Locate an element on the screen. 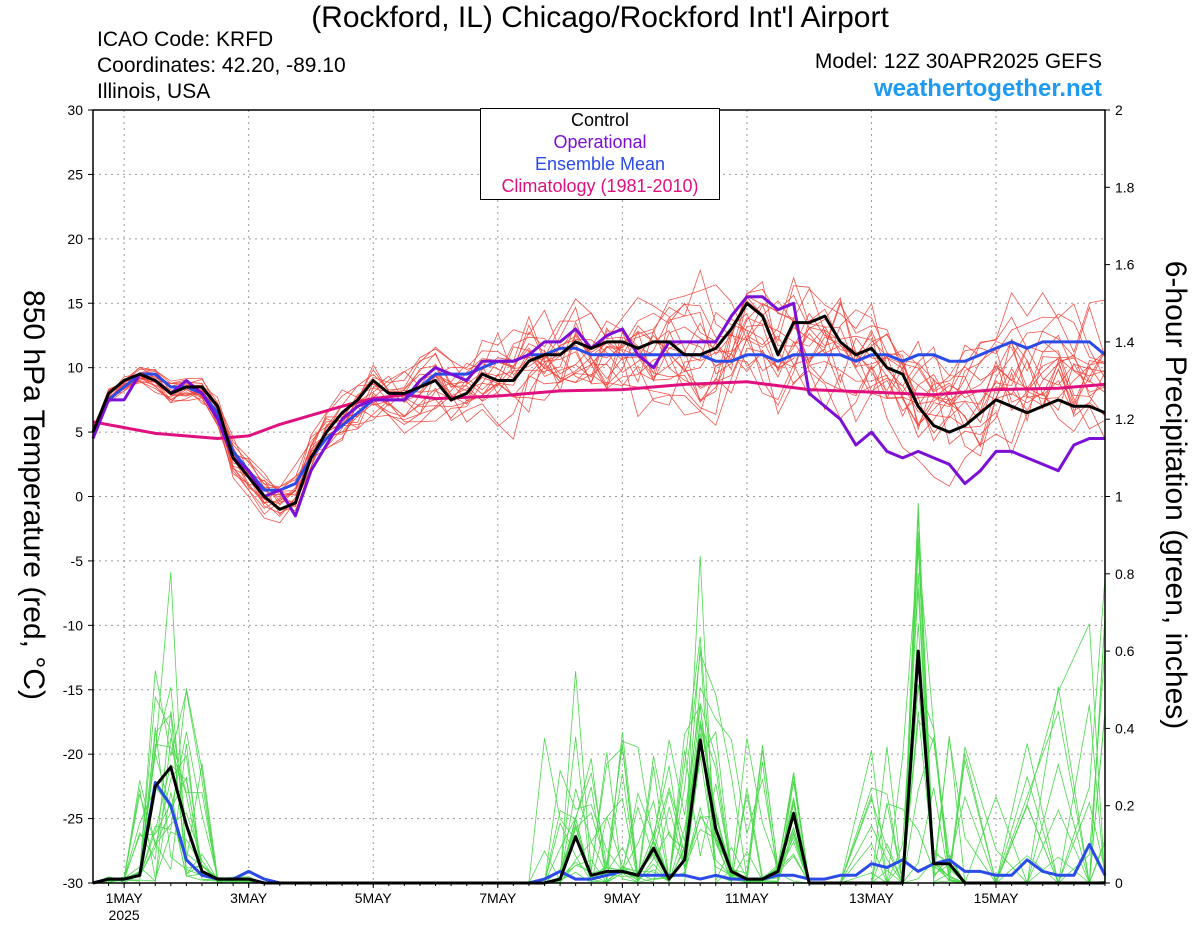 Image resolution: width=1200 pixels, height=927 pixels. y-tick-label-left: 25 is located at coordinates (75, 174).